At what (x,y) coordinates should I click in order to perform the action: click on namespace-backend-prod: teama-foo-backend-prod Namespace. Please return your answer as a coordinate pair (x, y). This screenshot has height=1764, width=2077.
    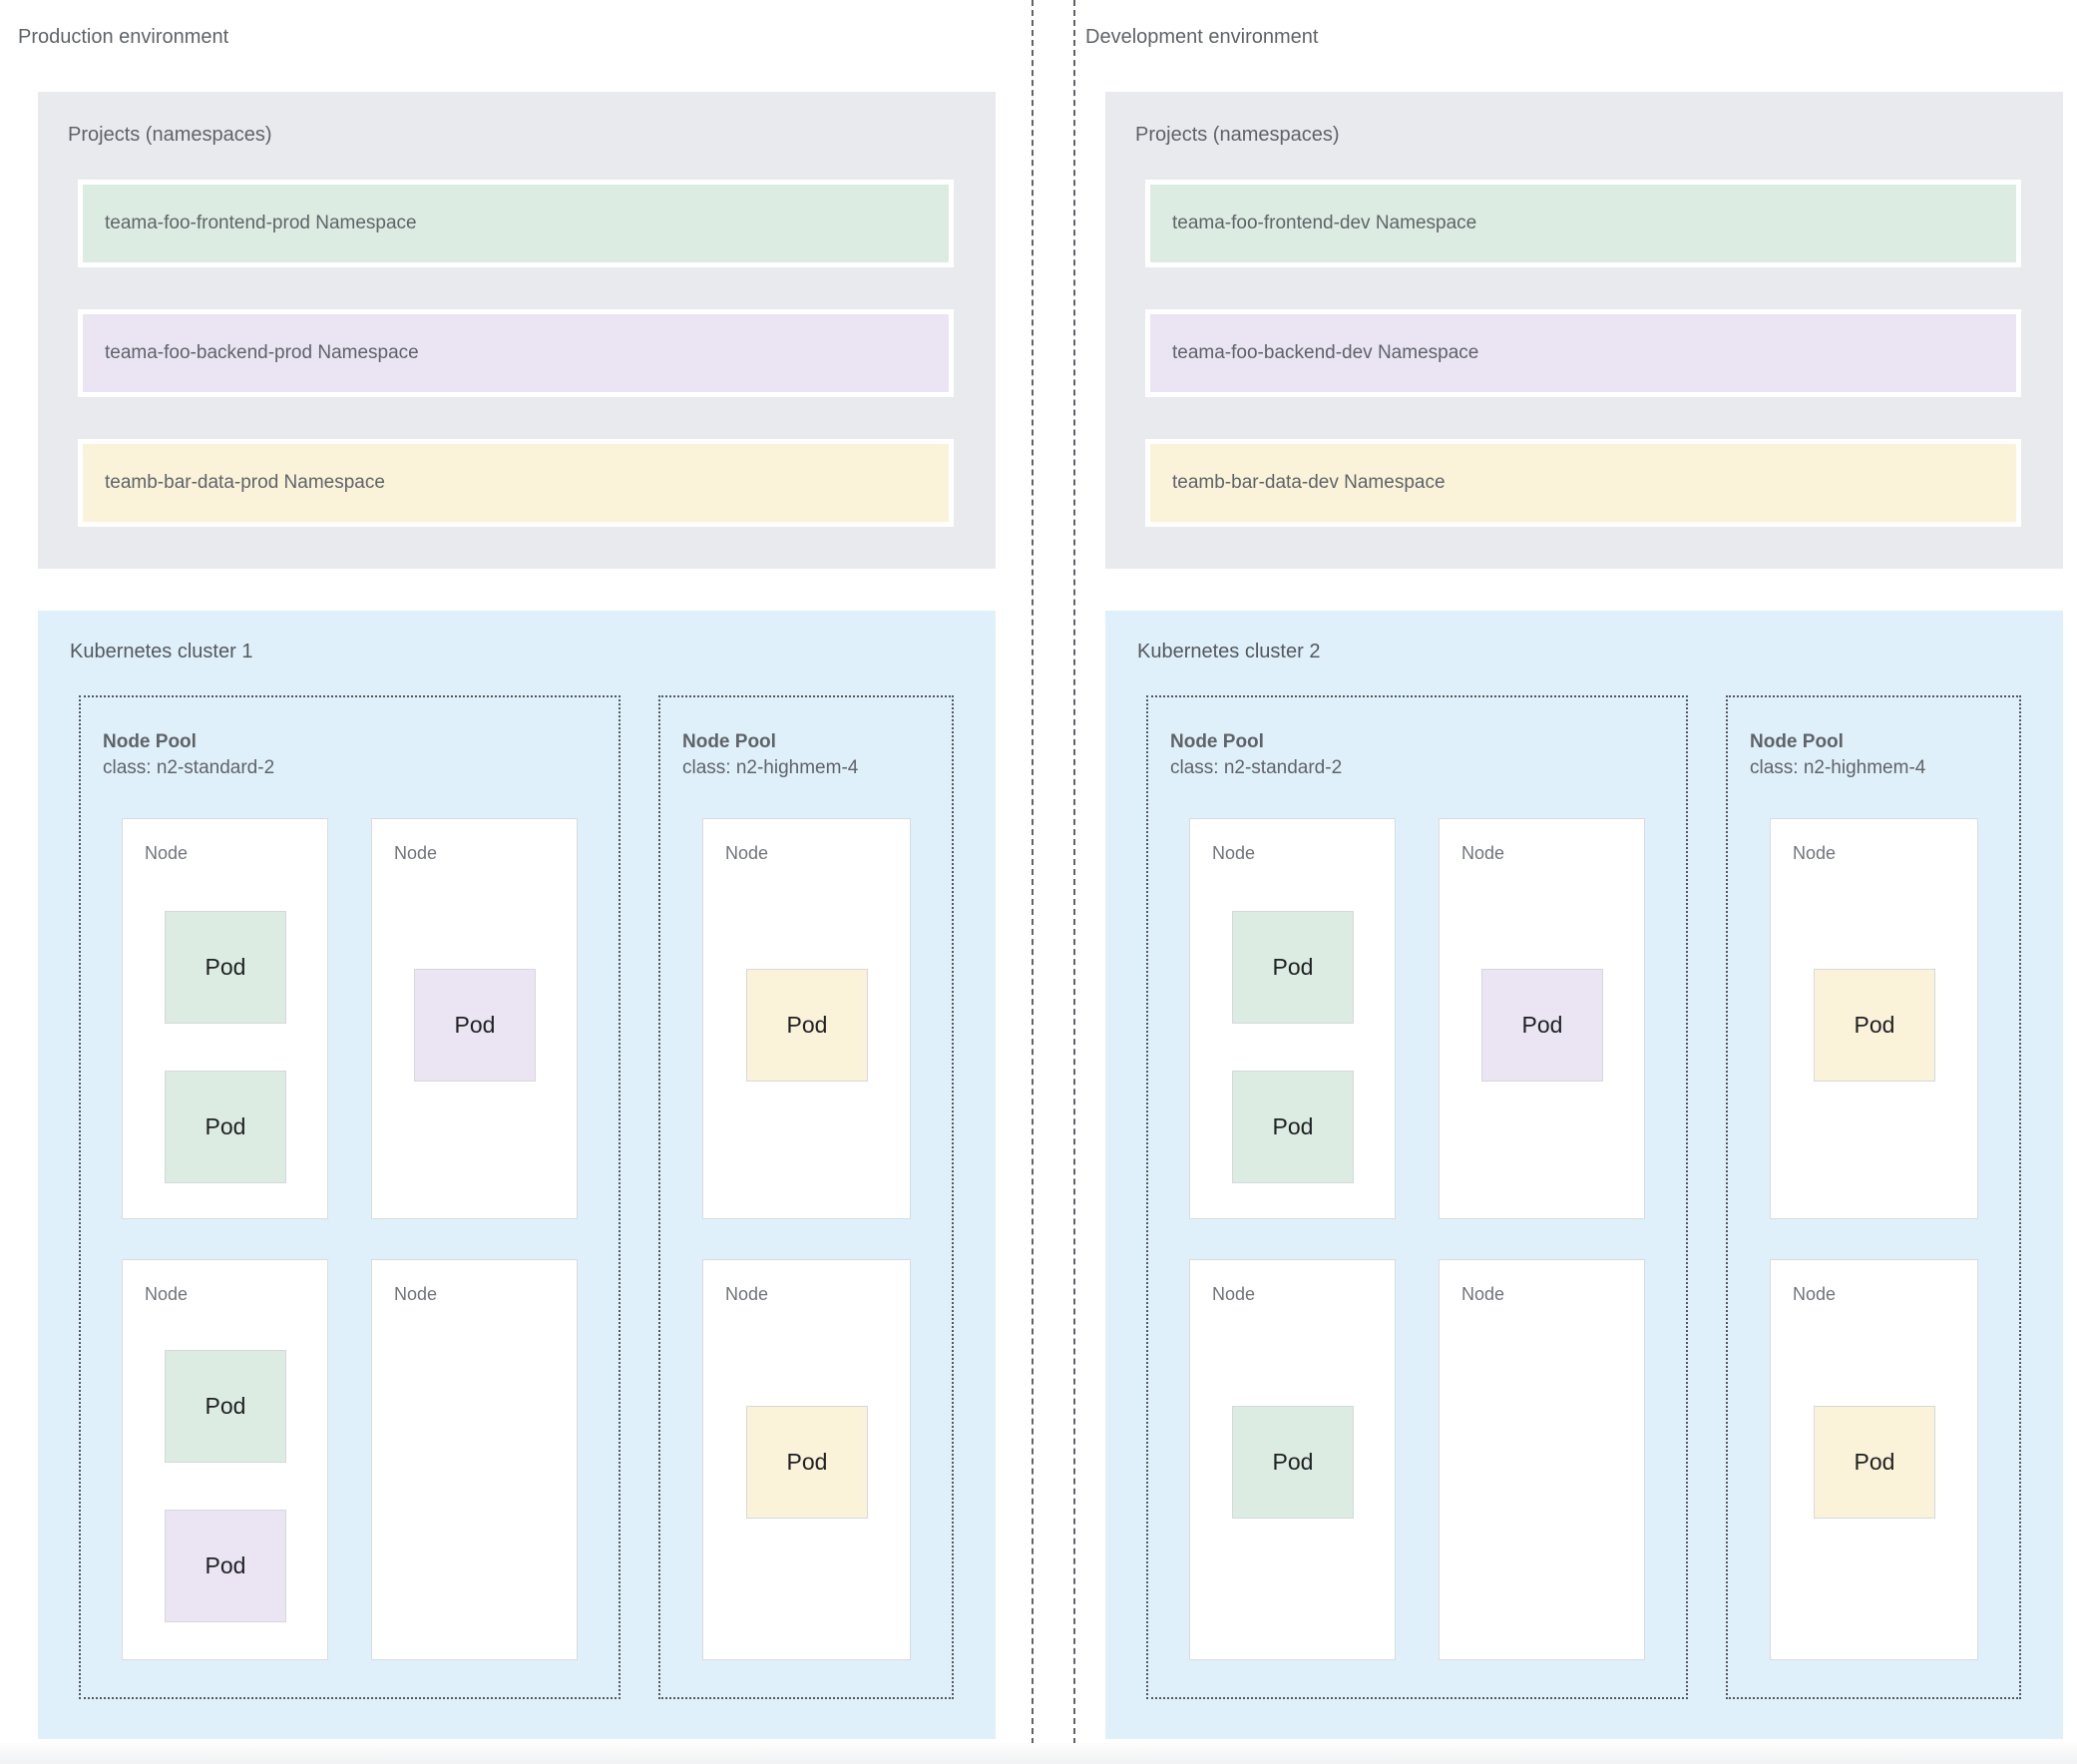
    Looking at the image, I should click on (516, 353).